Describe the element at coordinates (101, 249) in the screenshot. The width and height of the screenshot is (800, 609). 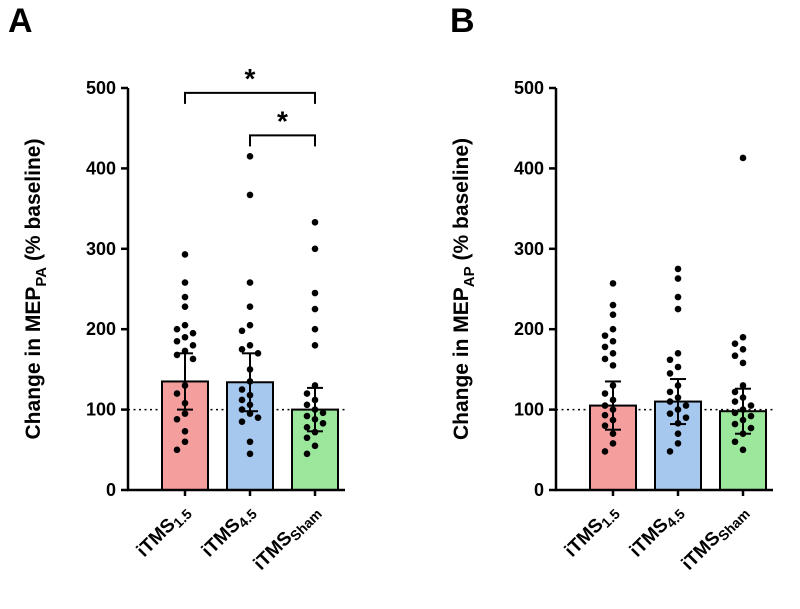
I see `y-tick-label: 300` at that location.